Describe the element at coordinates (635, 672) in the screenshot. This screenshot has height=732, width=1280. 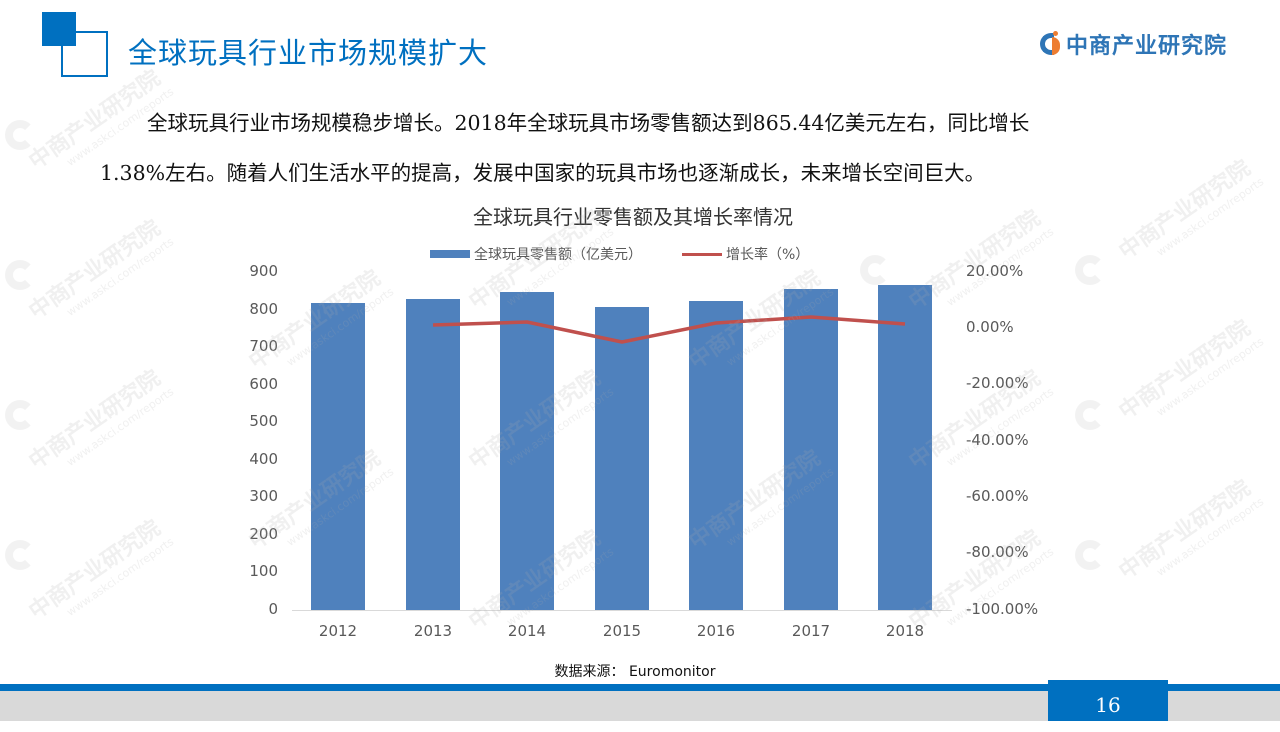
I see `data-source: 数据来源： Euromonitor` at that location.